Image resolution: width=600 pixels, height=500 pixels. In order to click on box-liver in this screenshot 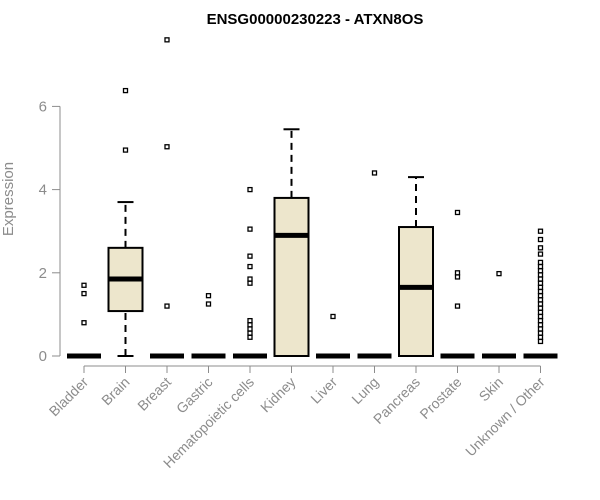, I will do `click(333, 336)`.